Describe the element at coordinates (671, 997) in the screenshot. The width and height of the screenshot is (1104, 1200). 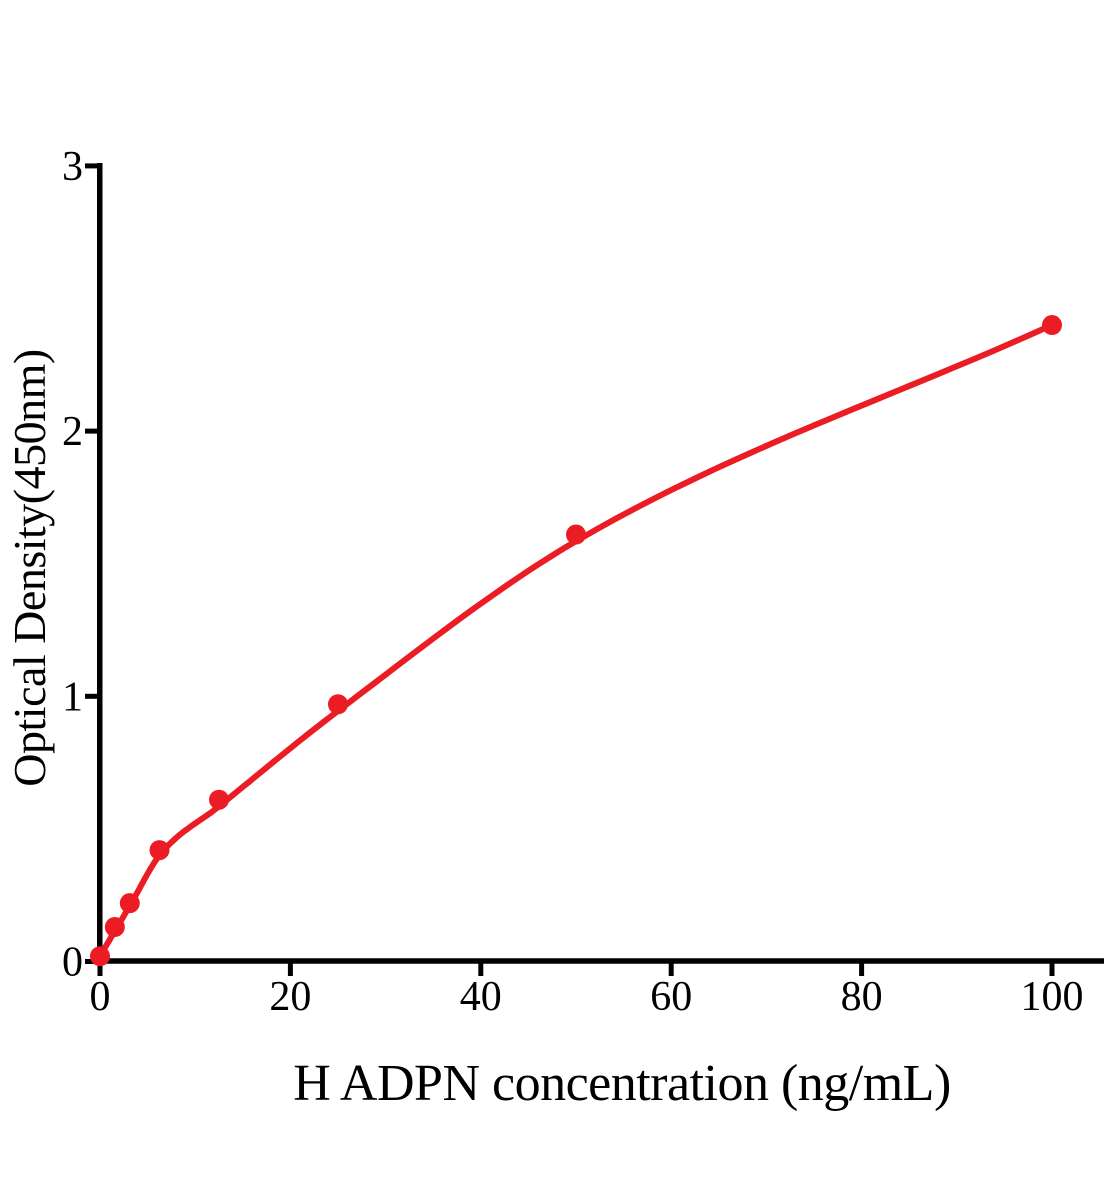
I see `x-tick-label: 60` at that location.